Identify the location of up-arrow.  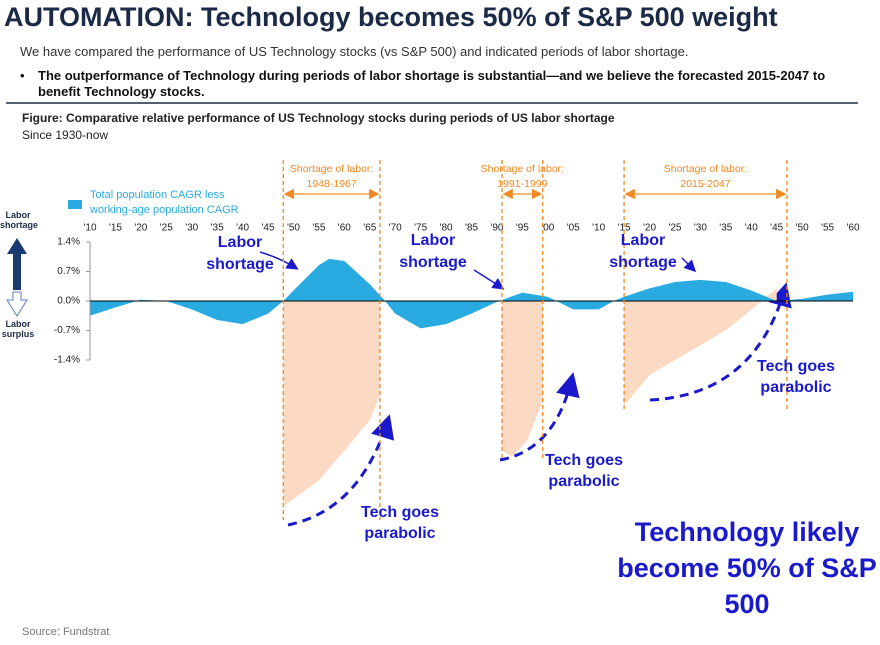
(17, 264).